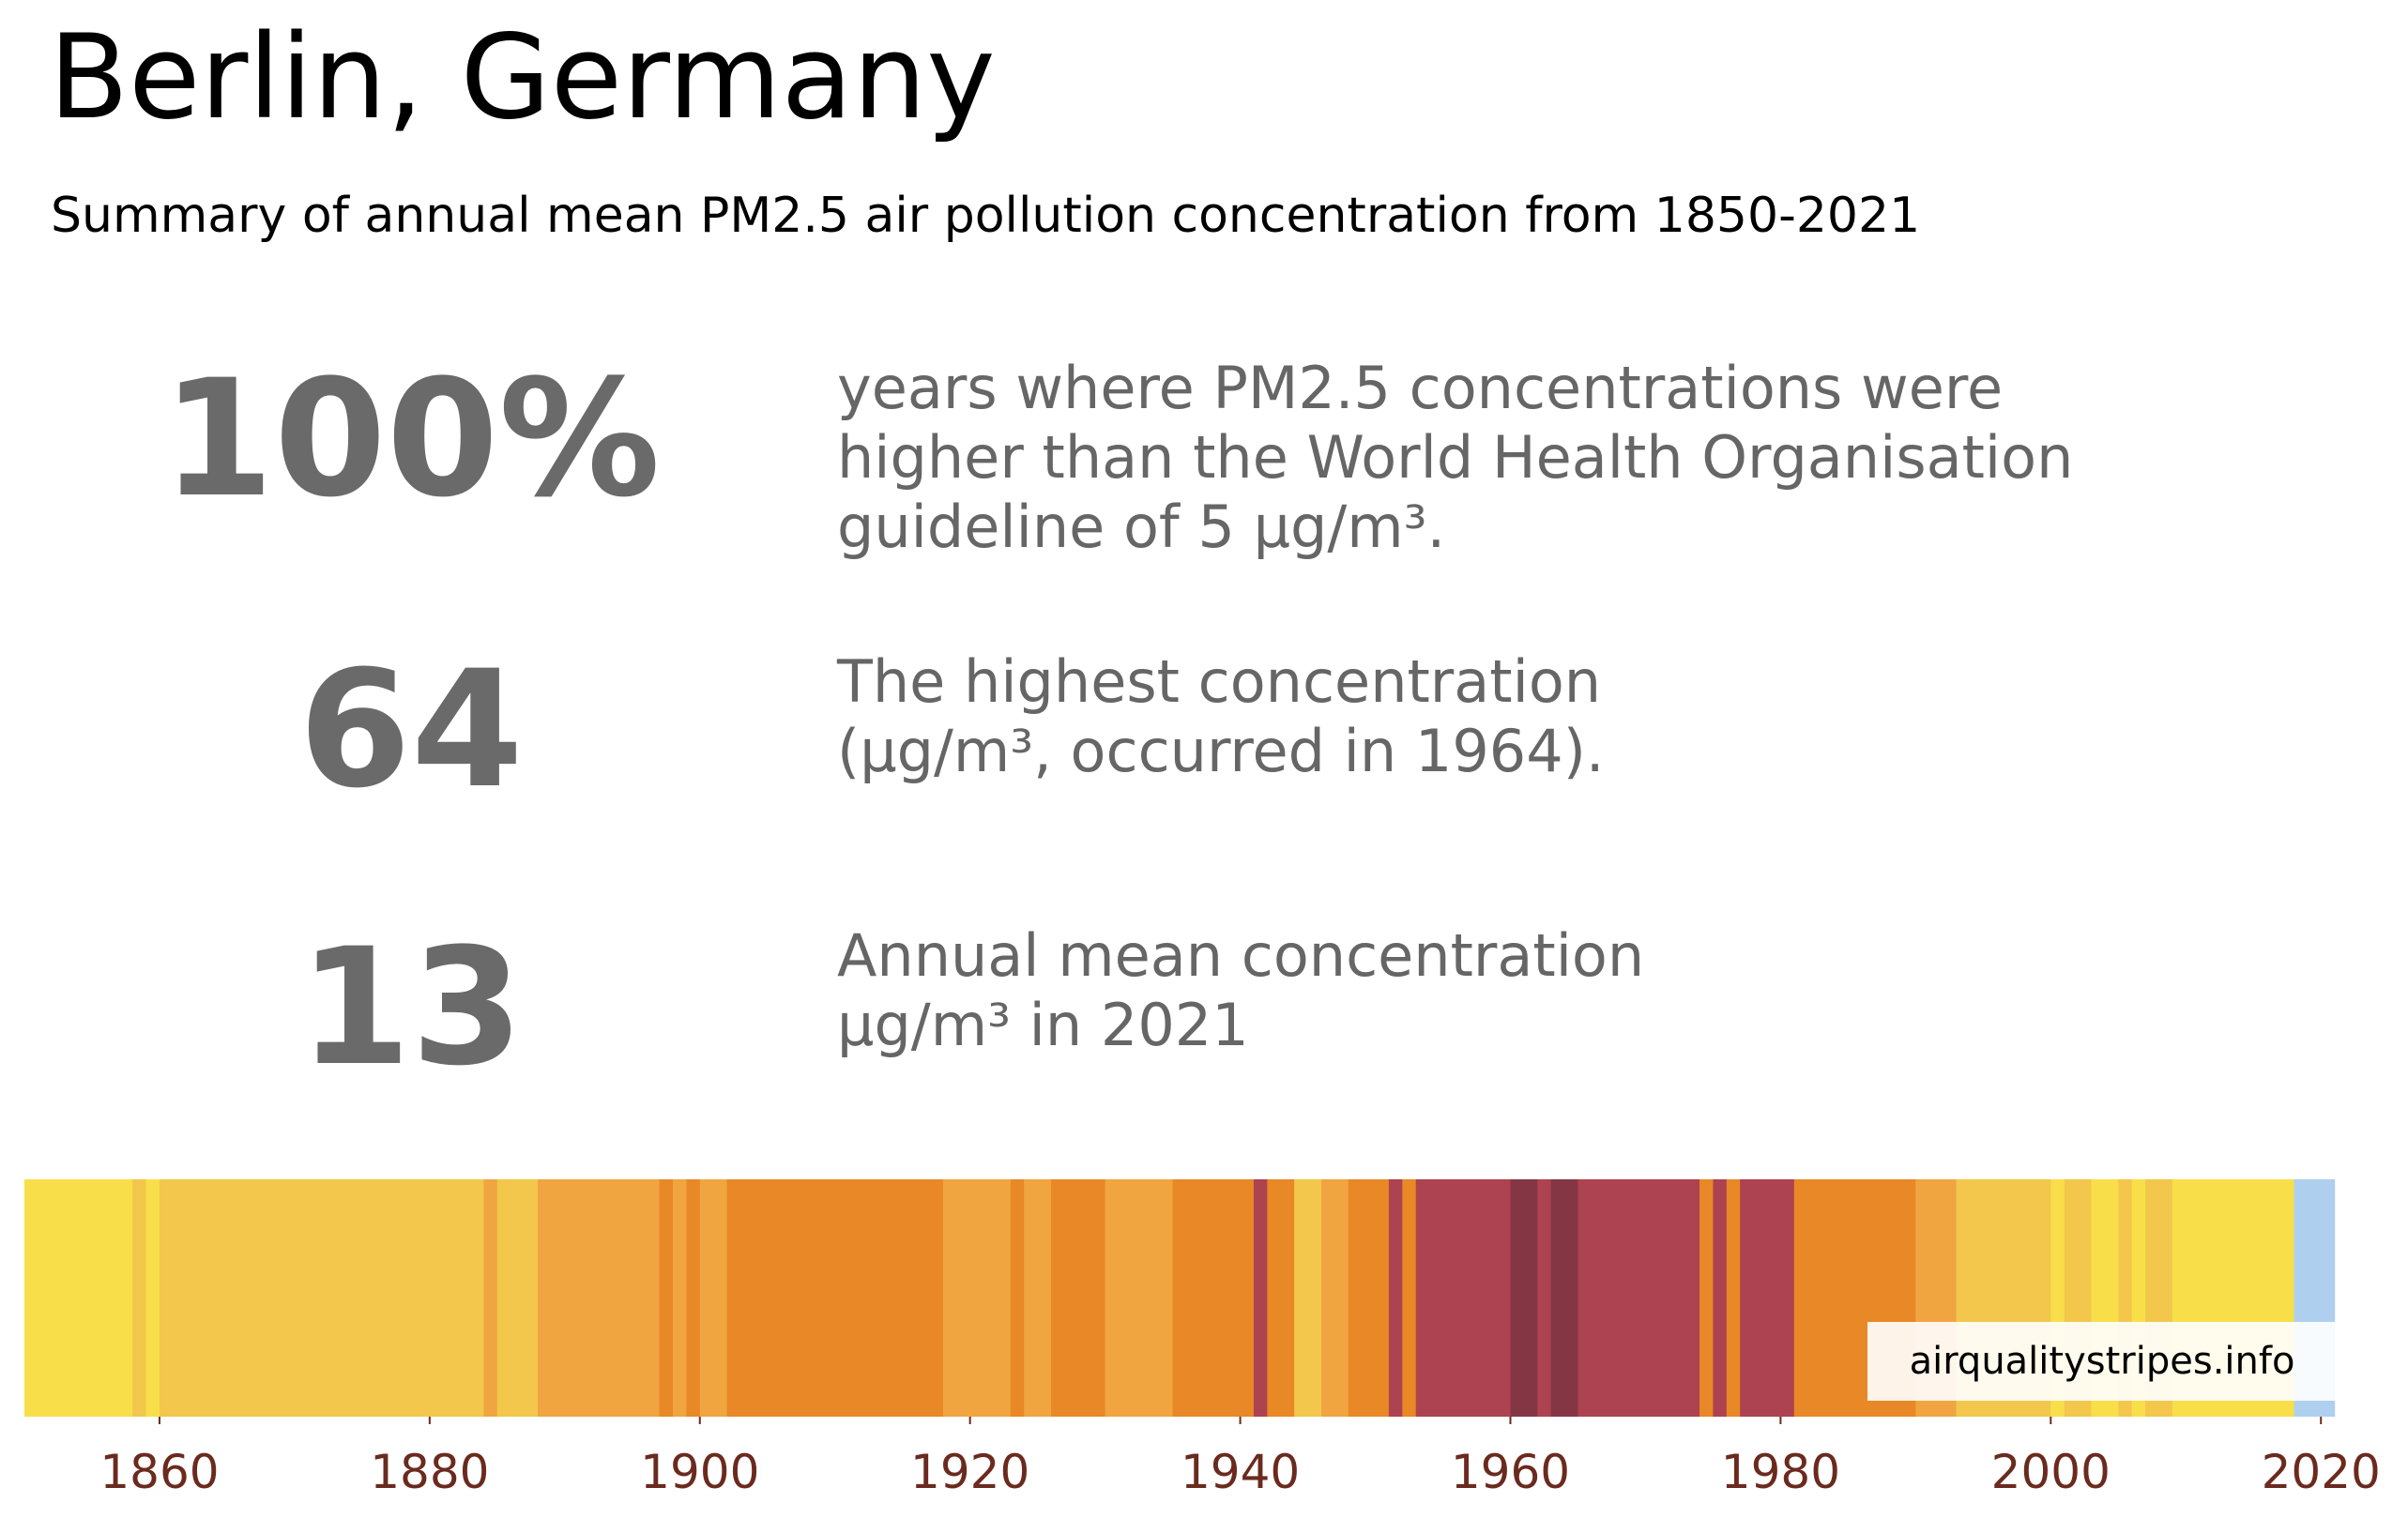 This screenshot has width=2408, height=1518. Describe the element at coordinates (1767, 1298) in the screenshot. I see `stripe-segment-1977` at that location.